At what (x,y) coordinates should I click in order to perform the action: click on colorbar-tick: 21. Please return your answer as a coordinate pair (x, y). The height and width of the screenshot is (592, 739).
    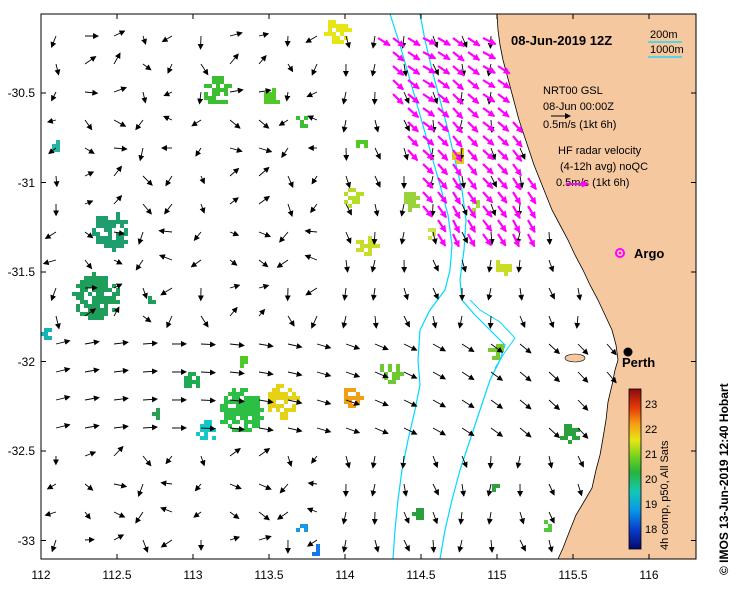
    Looking at the image, I should click on (651, 455).